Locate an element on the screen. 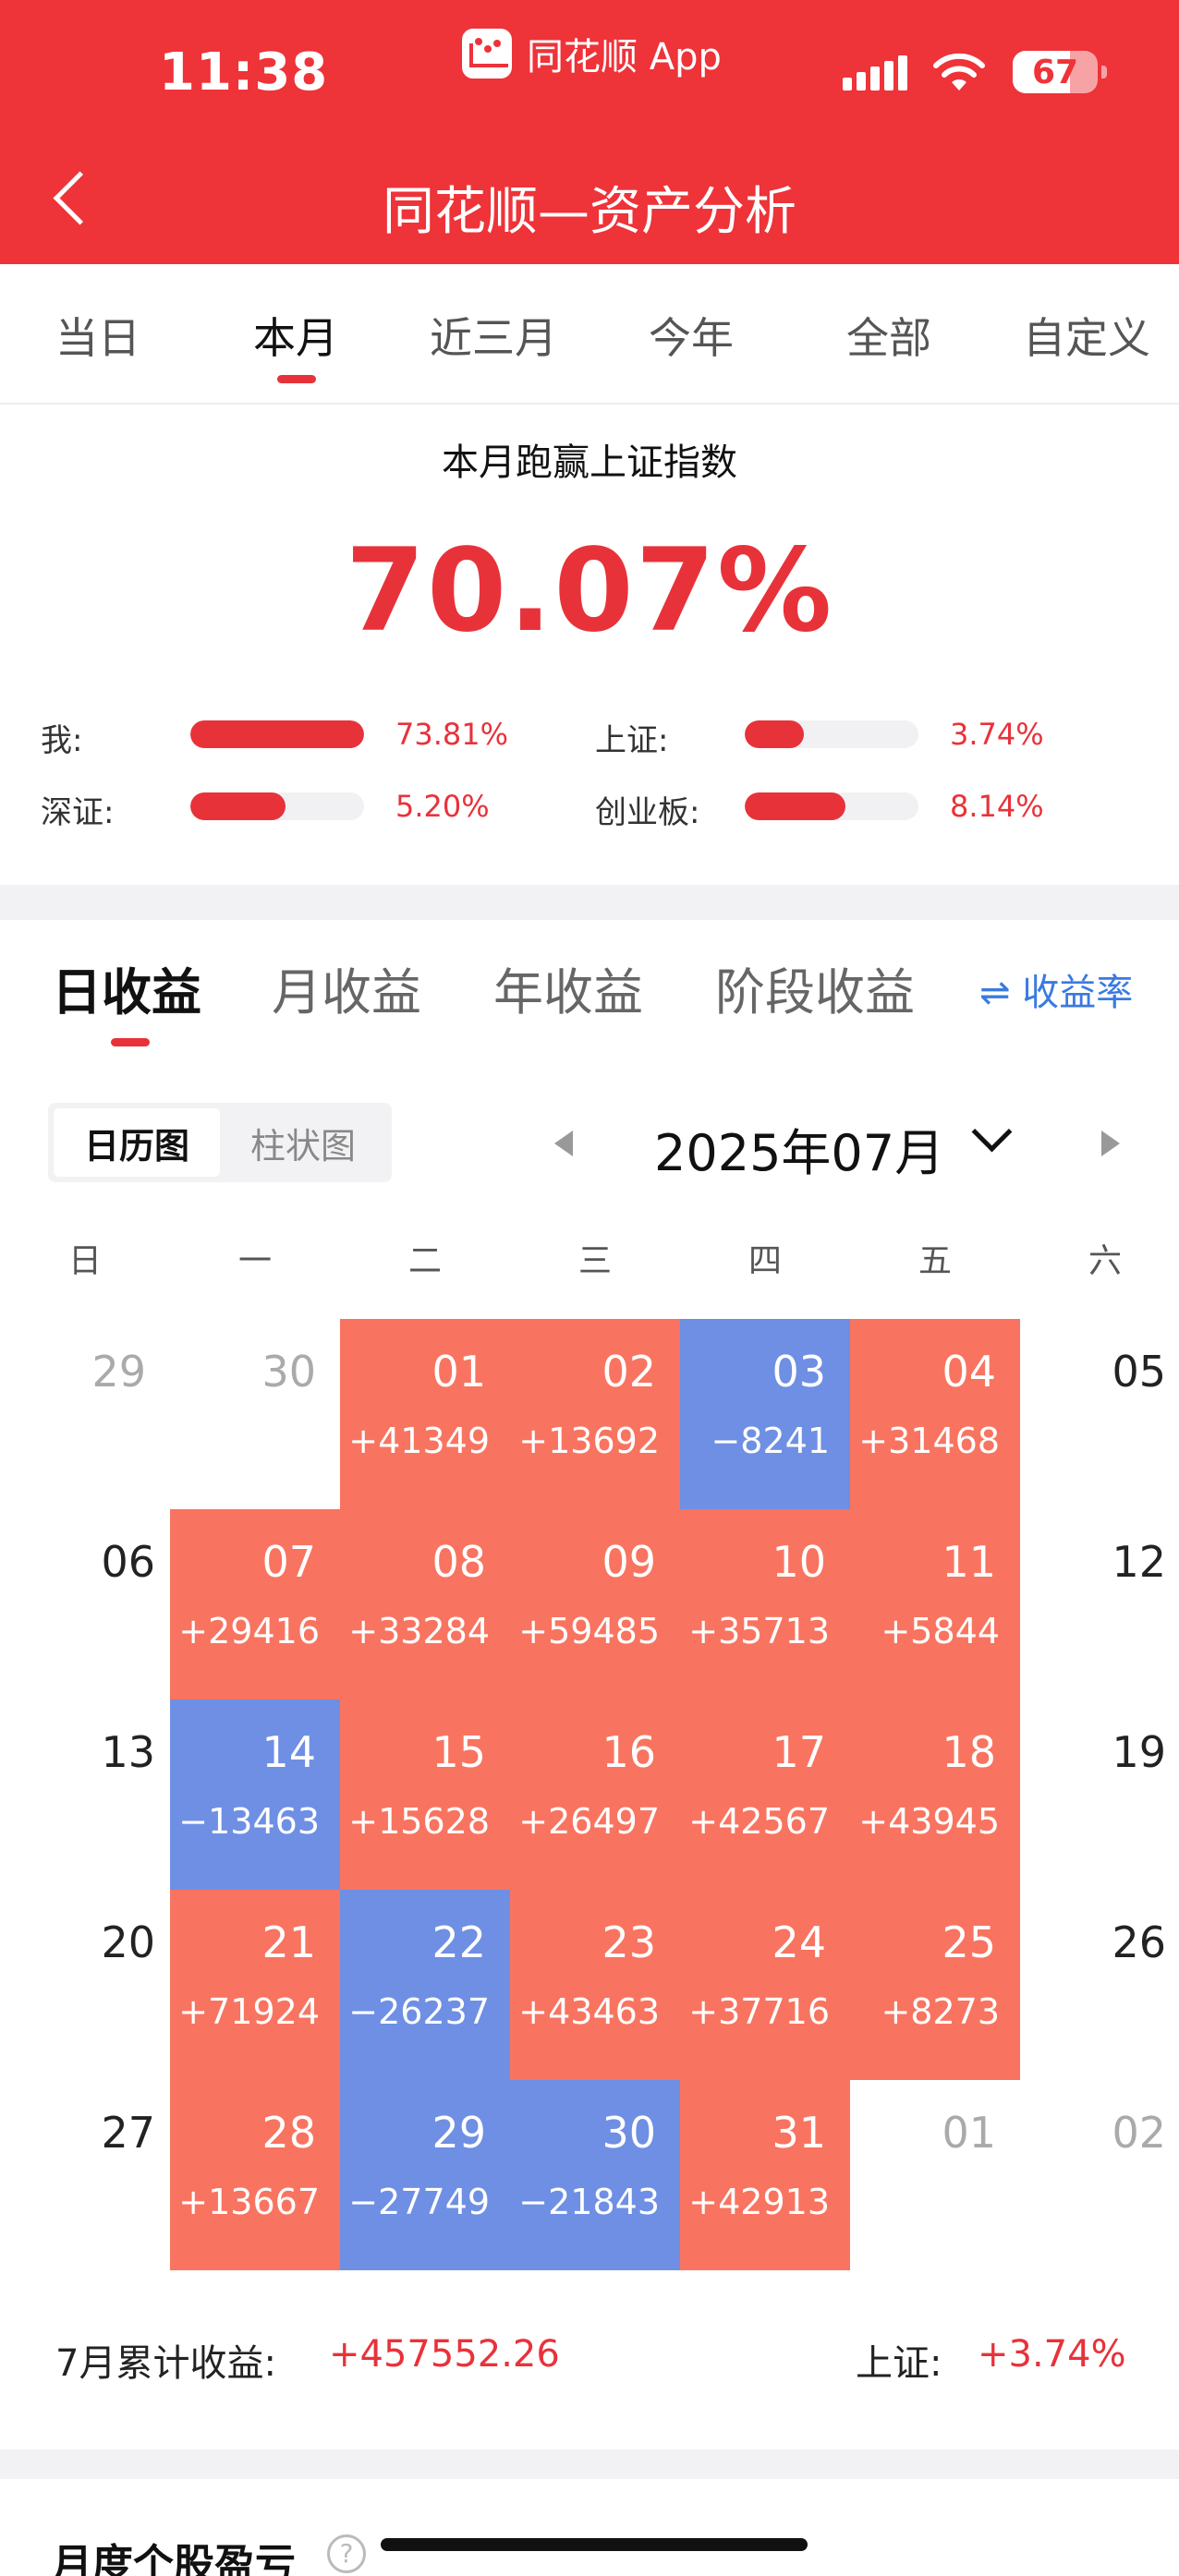  weekday-sat: 六 is located at coordinates (1105, 1261).